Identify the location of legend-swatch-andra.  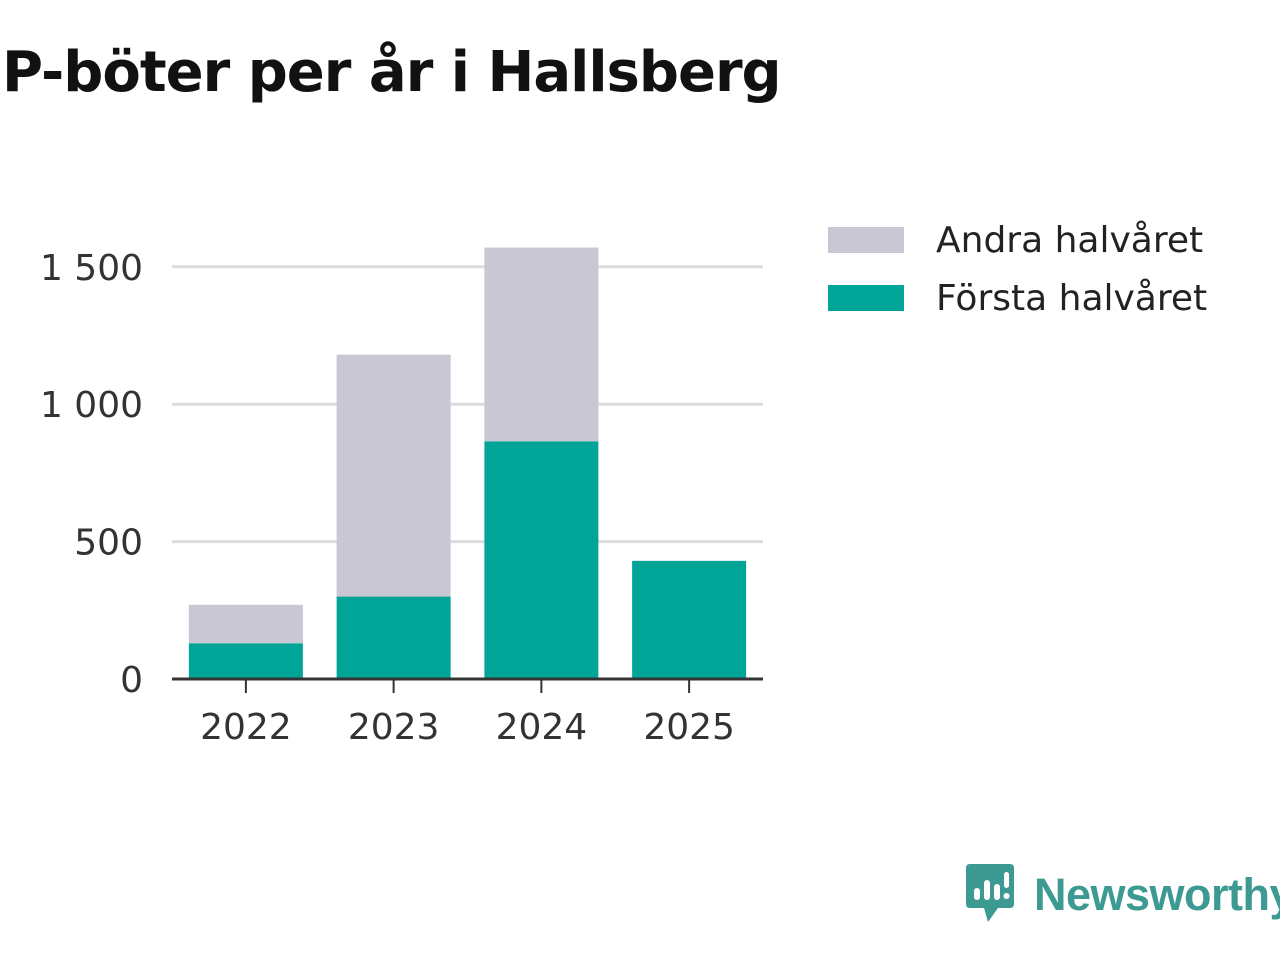
(866, 240).